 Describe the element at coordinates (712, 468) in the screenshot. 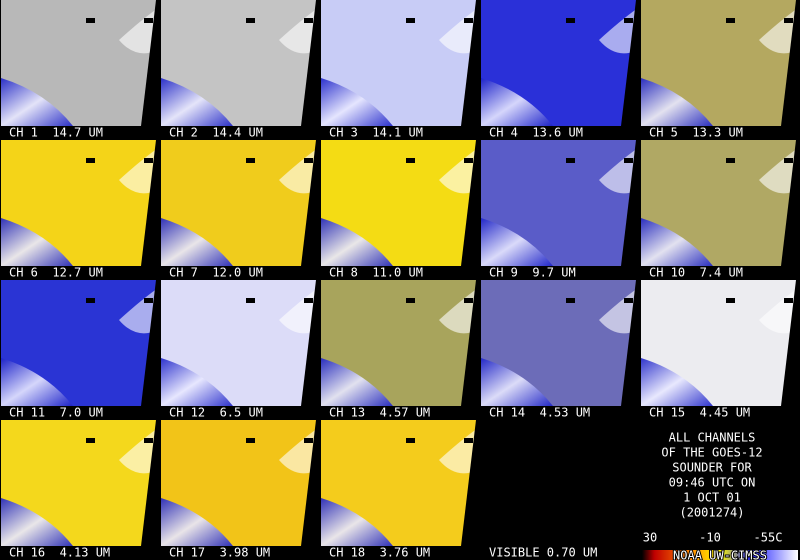

I see `info-line: SOUNDER FOR` at that location.